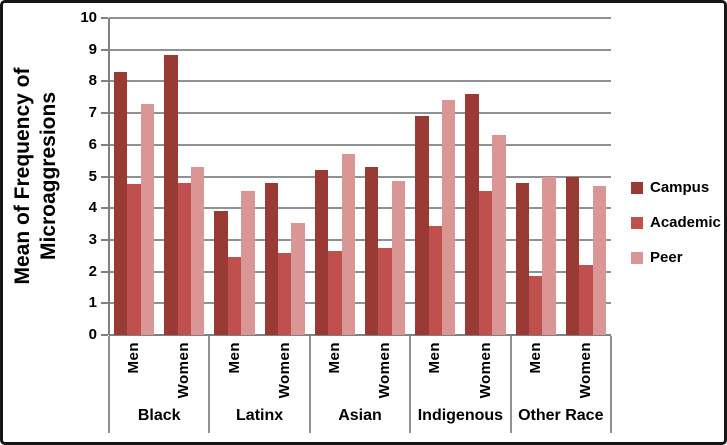  Describe the element at coordinates (676, 231) in the screenshot. I see `legend: Campus Academic Peer` at that location.